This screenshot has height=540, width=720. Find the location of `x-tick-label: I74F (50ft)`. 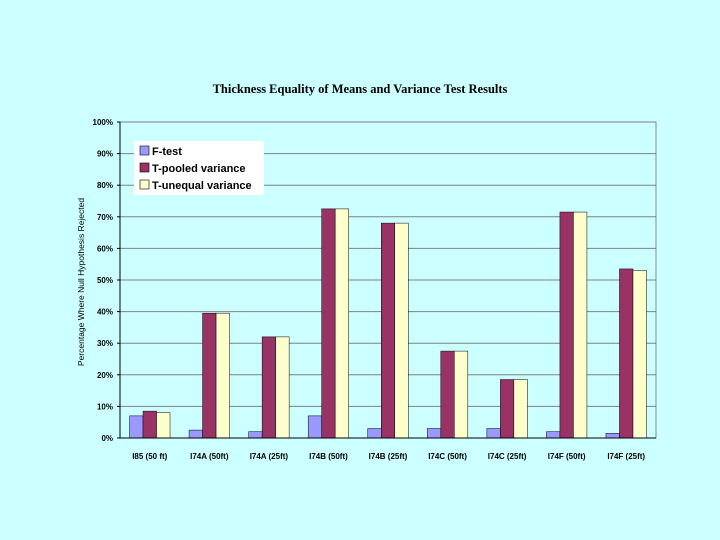

x-tick-label: I74F (50ft) is located at coordinates (567, 456).